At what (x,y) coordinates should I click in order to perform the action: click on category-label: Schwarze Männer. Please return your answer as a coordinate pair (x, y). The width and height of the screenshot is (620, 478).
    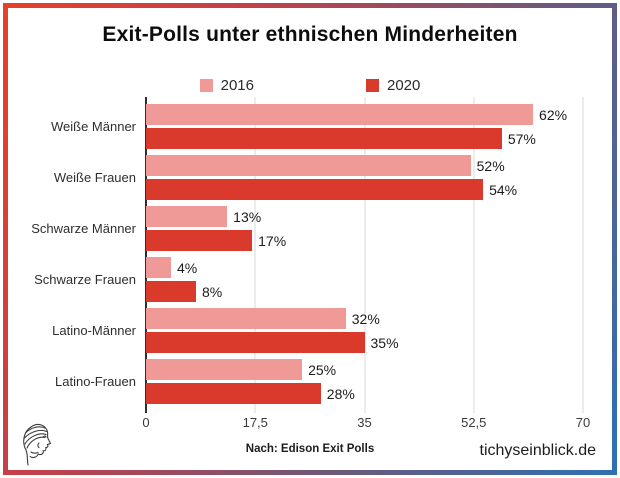
    Looking at the image, I should click on (83, 228).